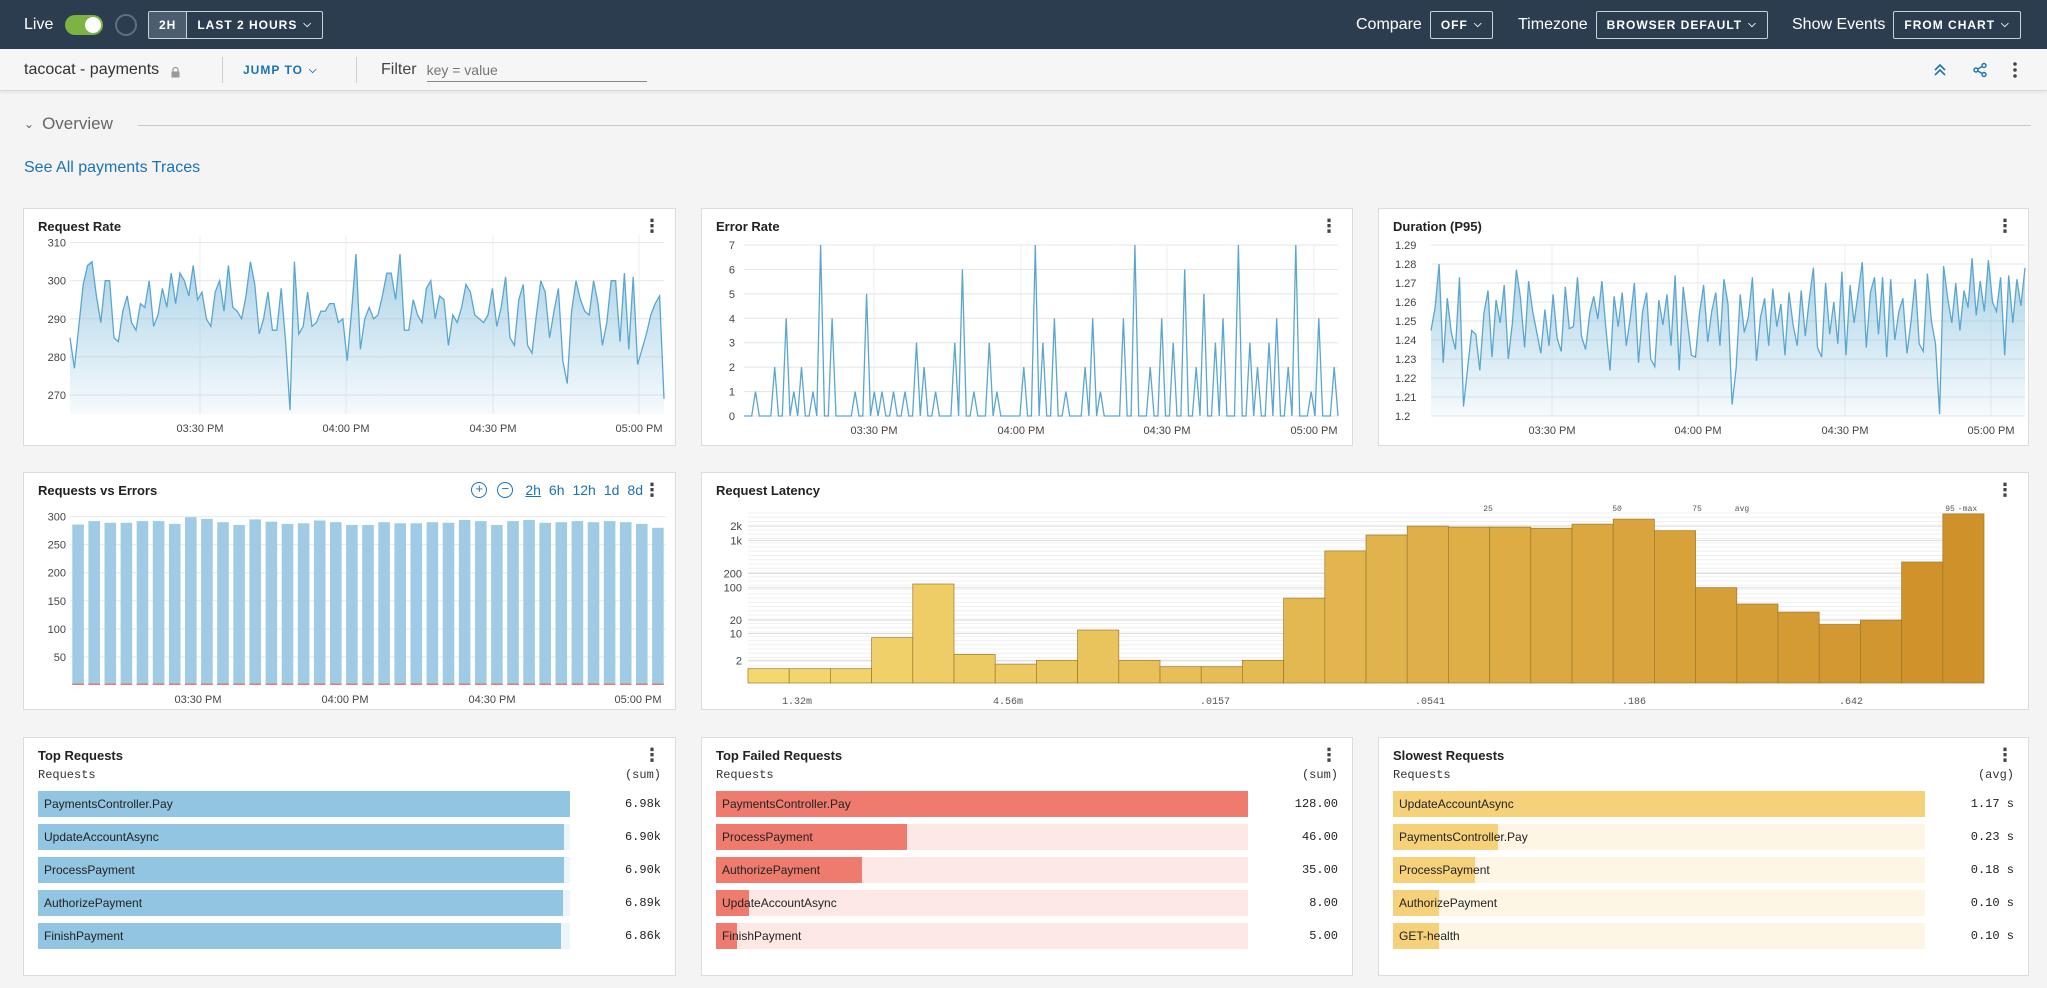  Describe the element at coordinates (505, 490) in the screenshot. I see `zoom-out-icon: −` at that location.